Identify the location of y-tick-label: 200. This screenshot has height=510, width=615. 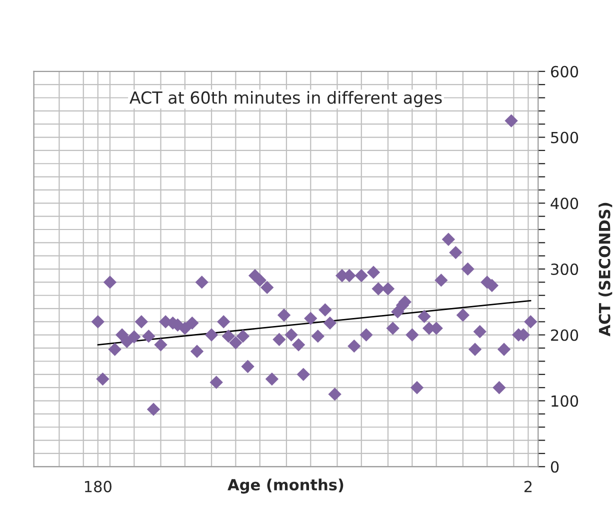
(564, 335).